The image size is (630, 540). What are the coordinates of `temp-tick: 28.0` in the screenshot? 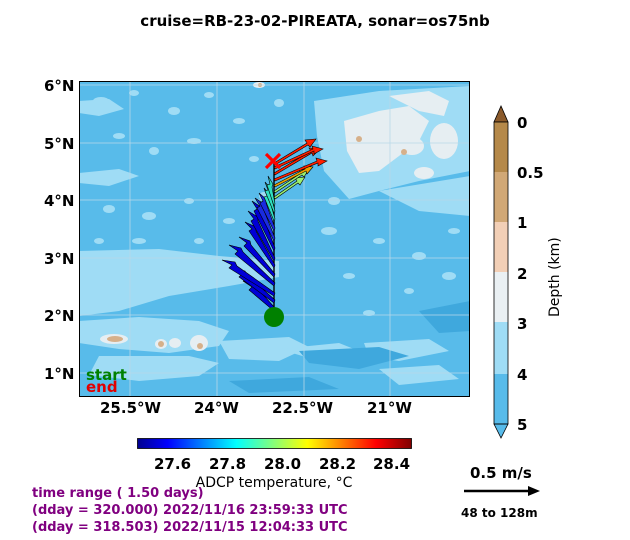 It's located at (283, 464).